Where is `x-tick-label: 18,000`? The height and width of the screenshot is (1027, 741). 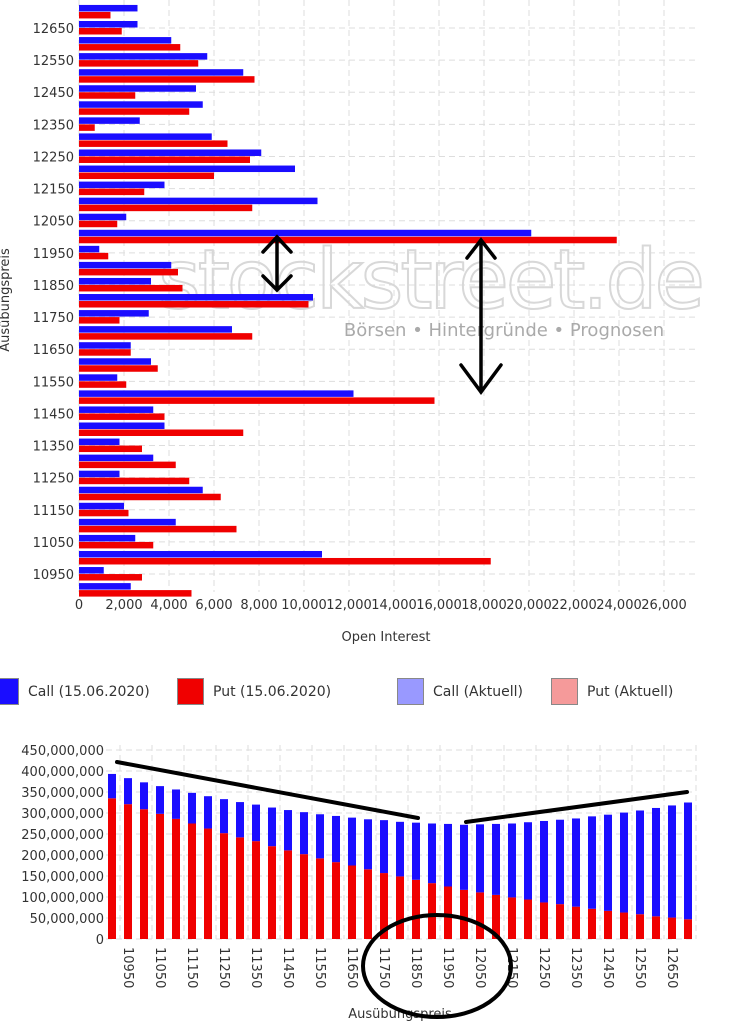
x-tick-label: 18,000 is located at coordinates (484, 605).